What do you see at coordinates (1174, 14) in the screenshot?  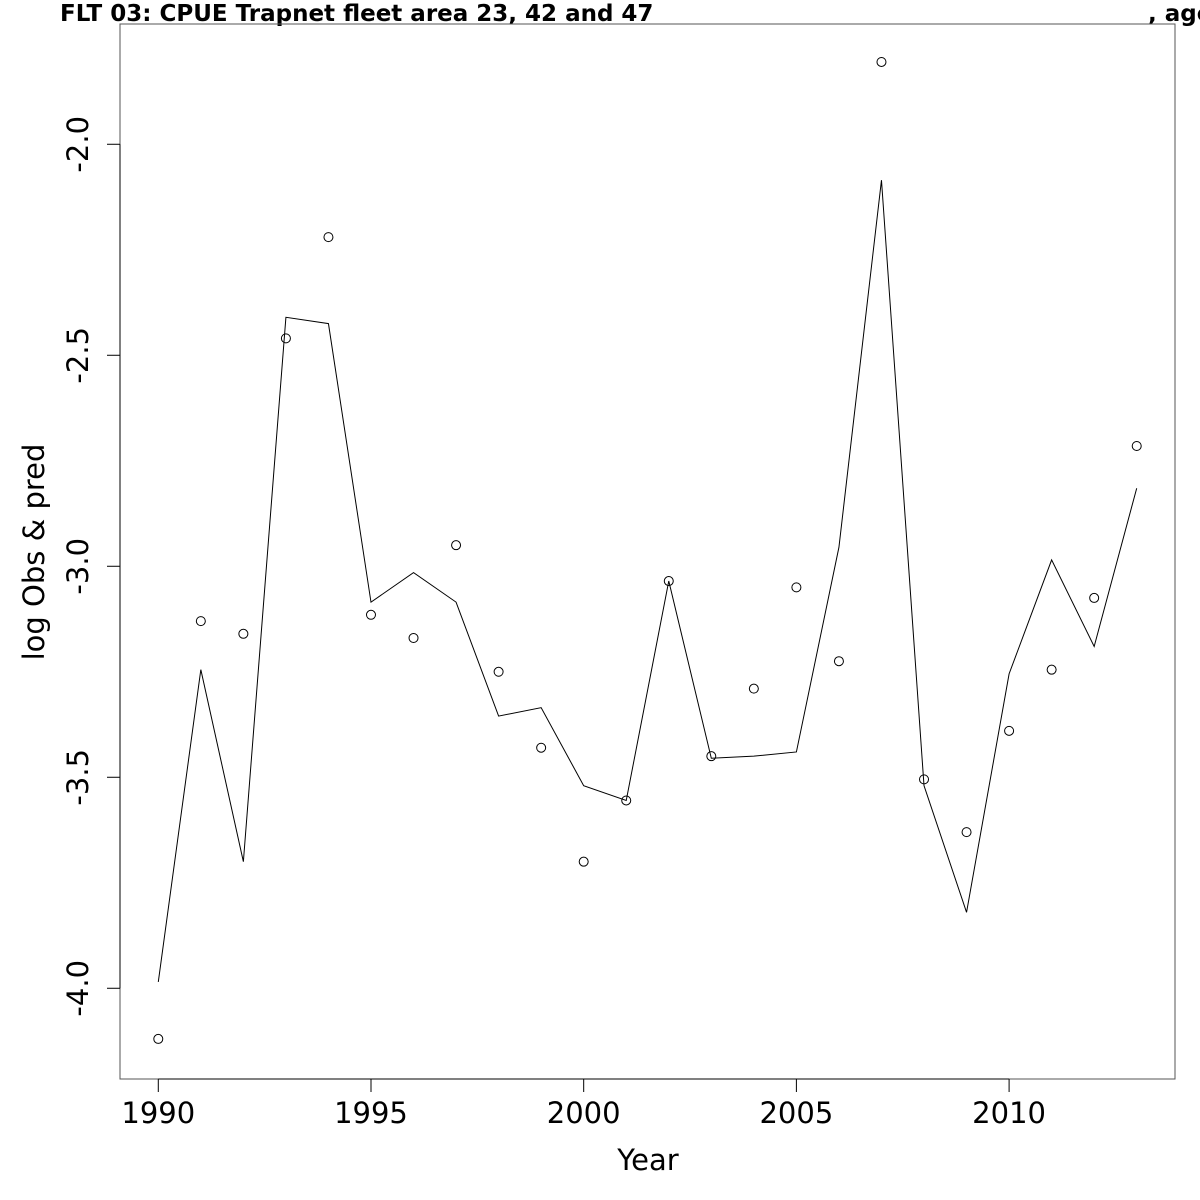 I see `chart-title-suffix: , age` at bounding box center [1174, 14].